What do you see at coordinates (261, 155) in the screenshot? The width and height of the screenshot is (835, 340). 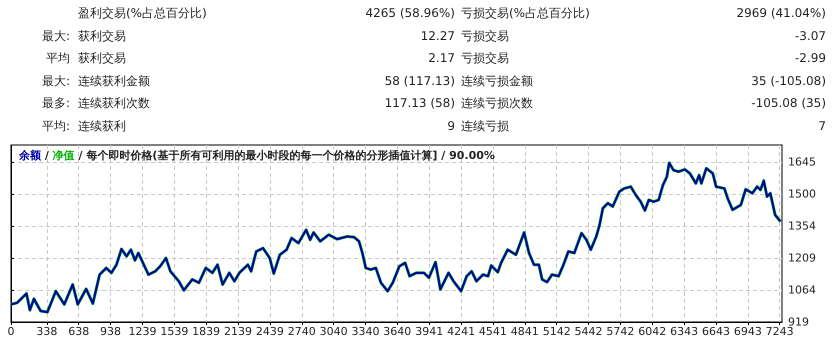 I see `annotation: 每个即时价格(基于所有可利用的最小时段的每一个价格的分形插值计算]` at bounding box center [261, 155].